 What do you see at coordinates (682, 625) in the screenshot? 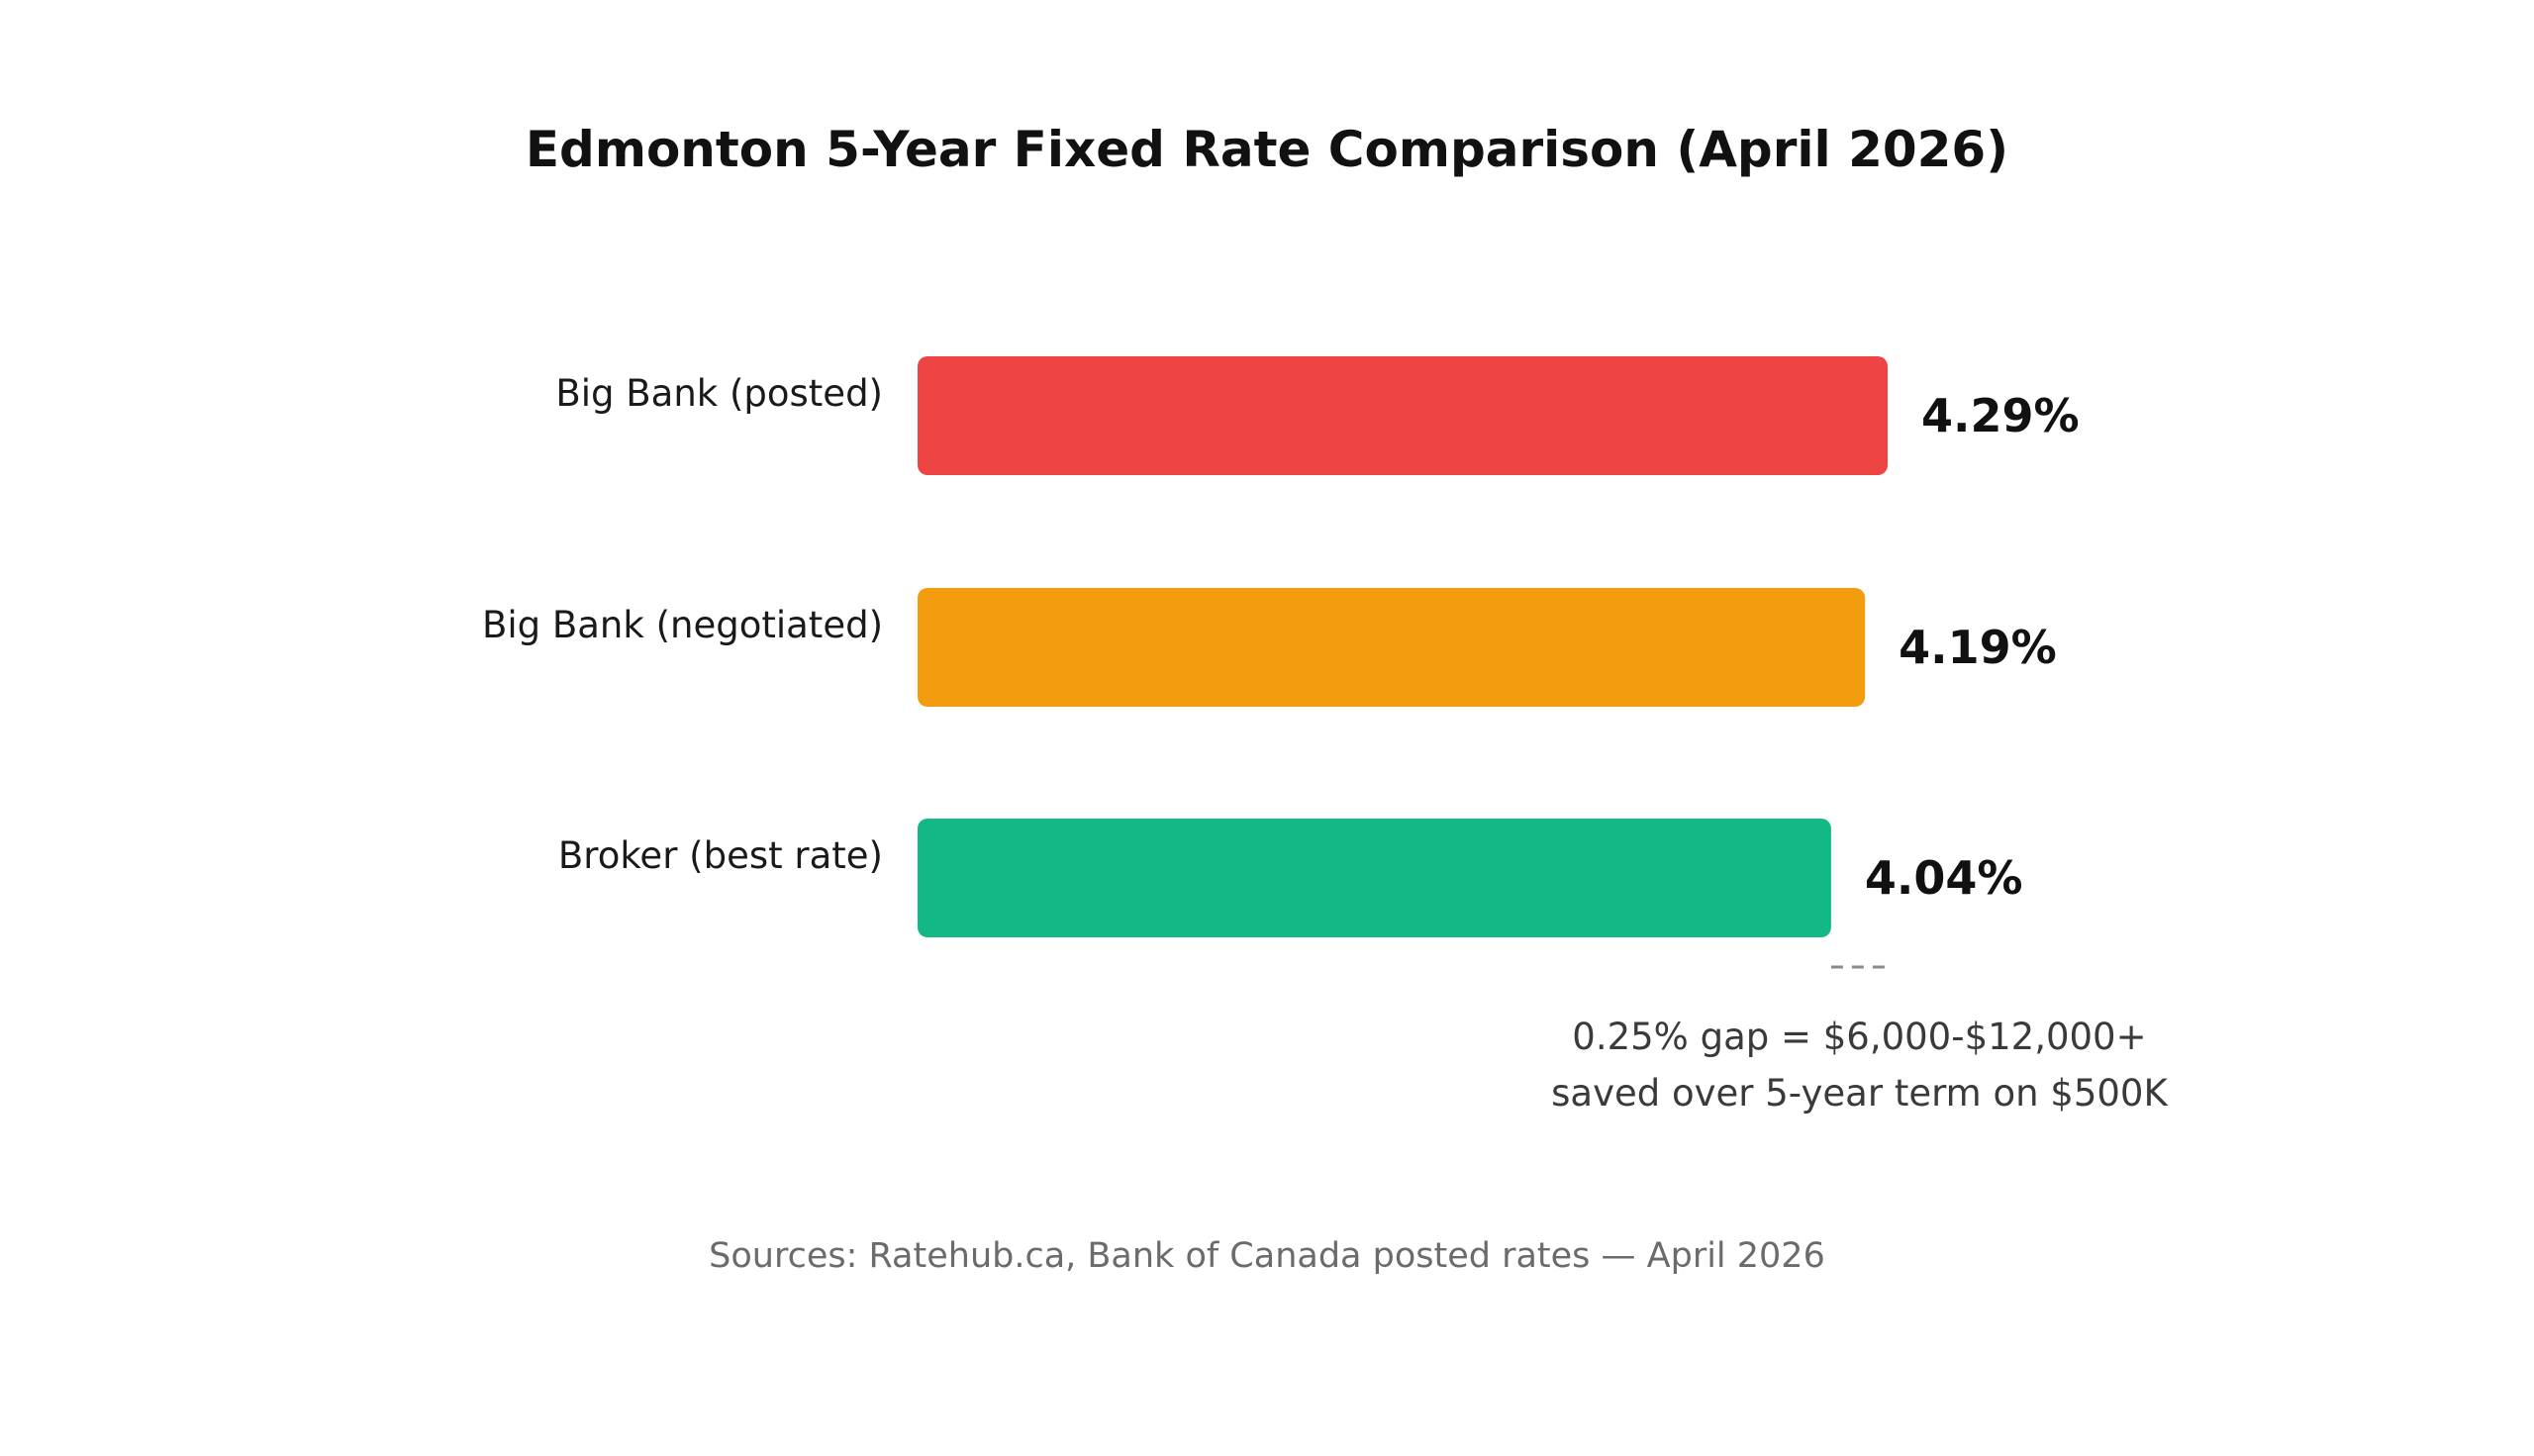
I see `category-label: Big Bank (negotiated)` at bounding box center [682, 625].